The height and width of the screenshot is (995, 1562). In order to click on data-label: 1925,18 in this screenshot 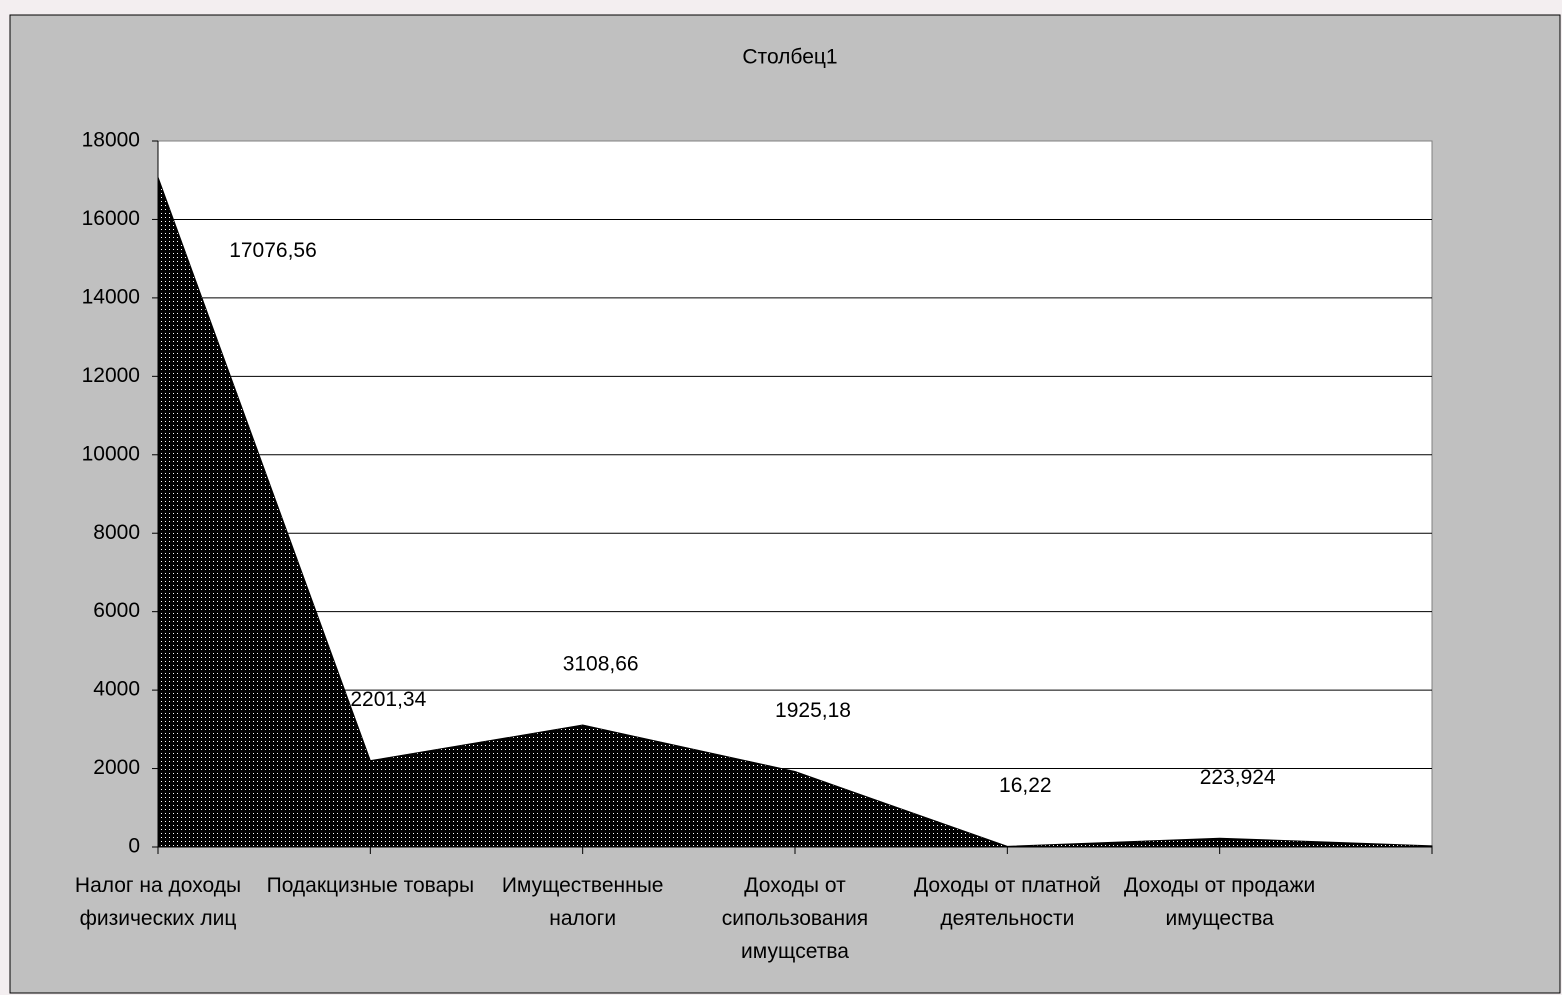, I will do `click(813, 710)`.